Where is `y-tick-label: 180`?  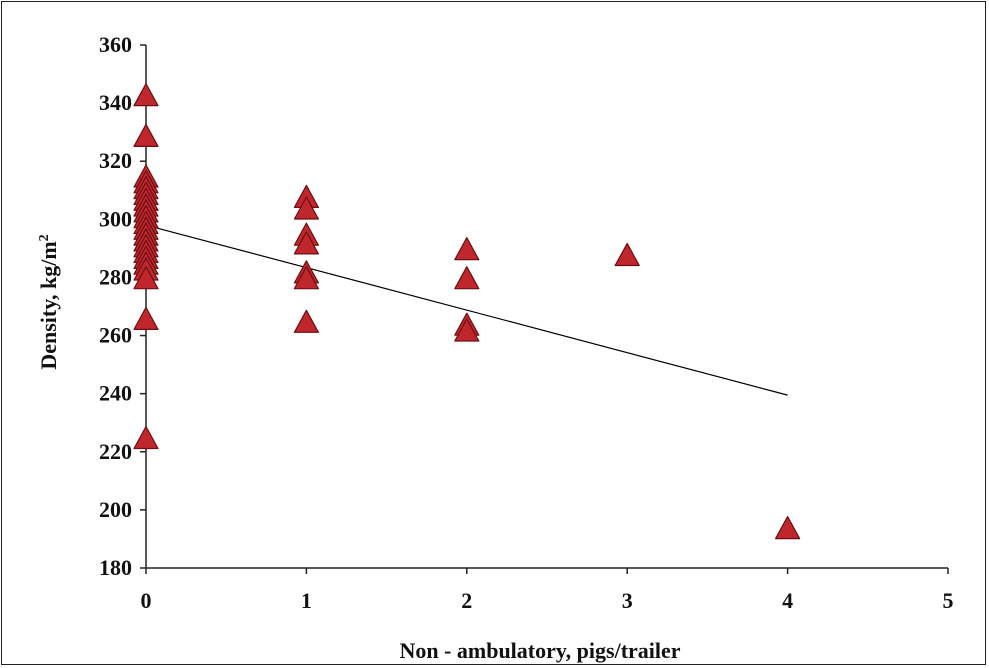
y-tick-label: 180 is located at coordinates (115, 567).